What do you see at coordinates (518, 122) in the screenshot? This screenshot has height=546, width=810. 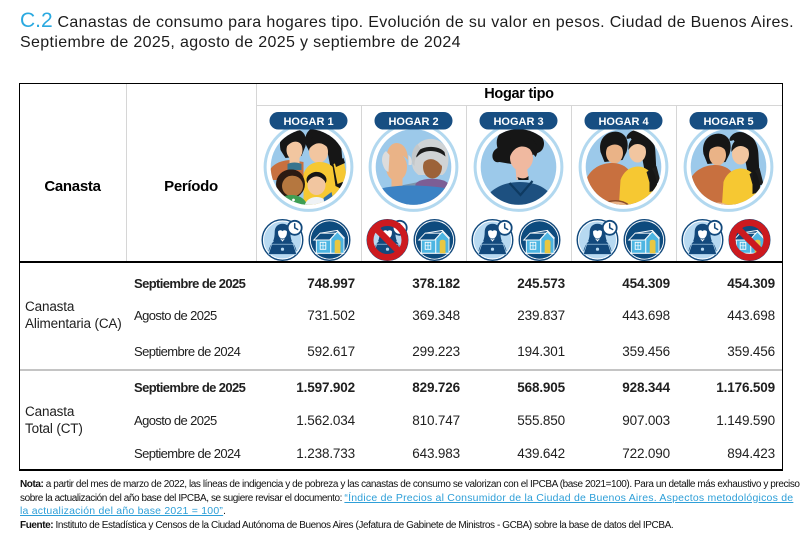 I see `svg-text: HOGAR 3` at bounding box center [518, 122].